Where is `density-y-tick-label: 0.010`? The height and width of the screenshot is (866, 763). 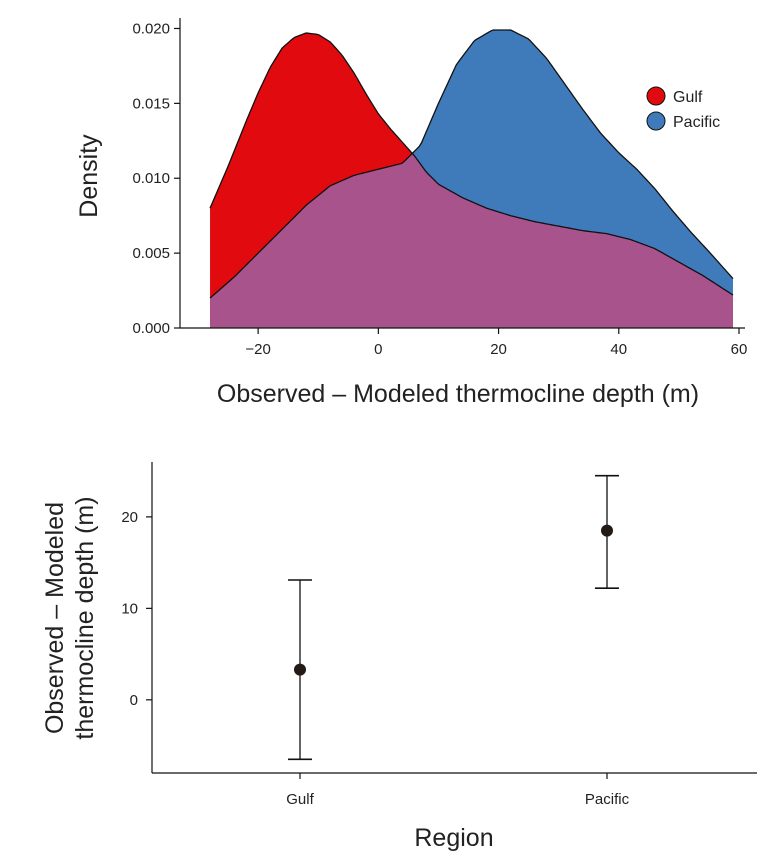
density-y-tick-label: 0.010 is located at coordinates (151, 178).